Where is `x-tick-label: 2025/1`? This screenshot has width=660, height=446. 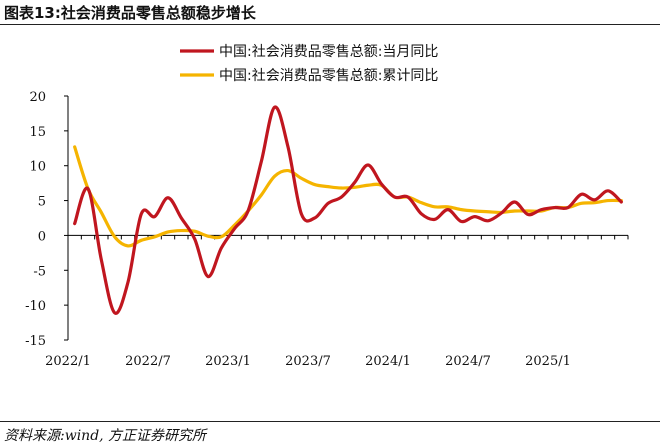 x-tick-label: 2025/1 is located at coordinates (548, 361).